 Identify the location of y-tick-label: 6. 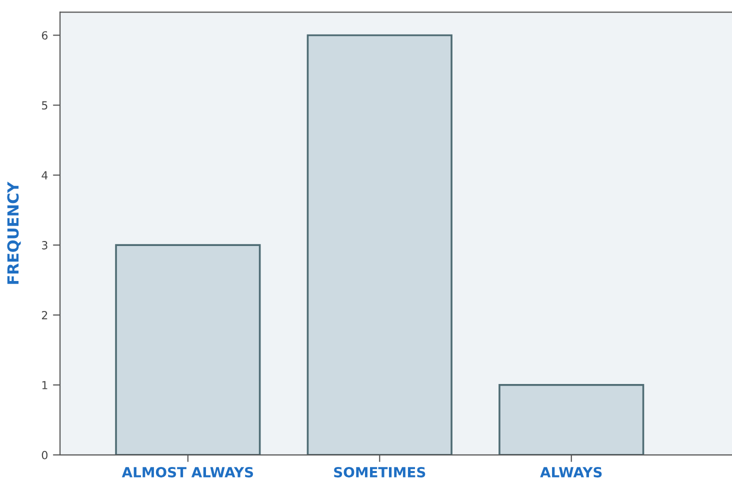
(45, 35).